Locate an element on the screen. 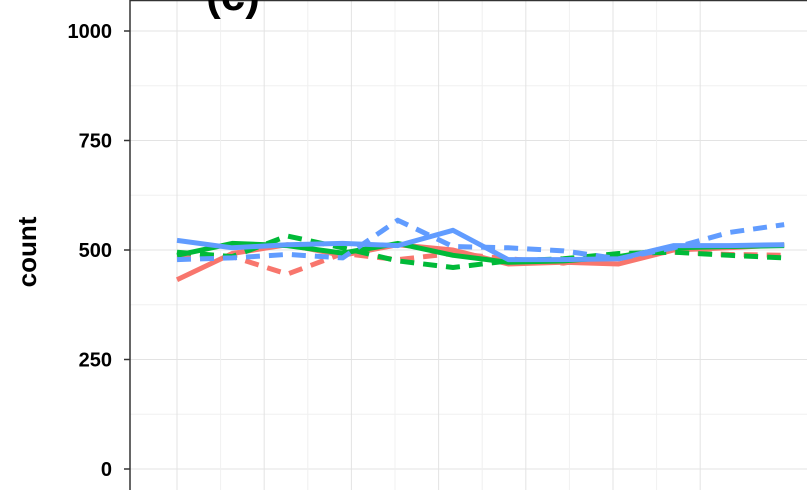 The height and width of the screenshot is (490, 807). panel-tag: (c) is located at coordinates (233, 10).